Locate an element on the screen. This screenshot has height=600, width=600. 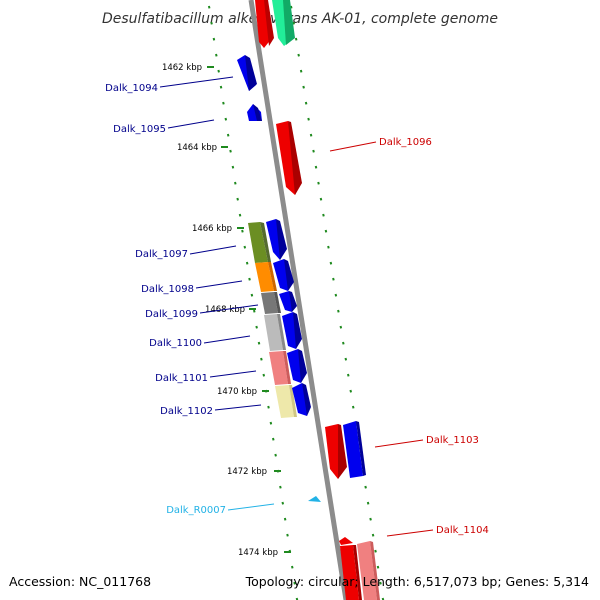
gene-dalk-1097-b is located at coordinates (276, 239).